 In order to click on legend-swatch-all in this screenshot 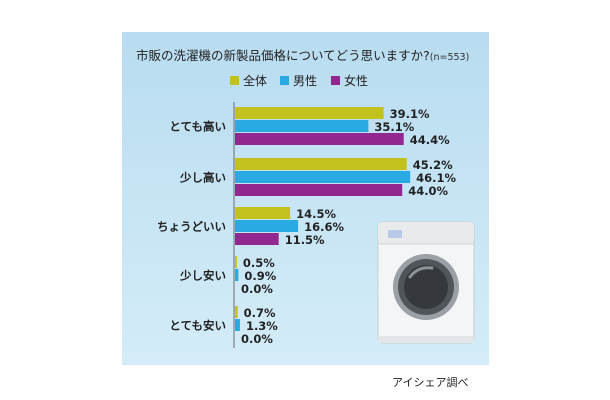, I will do `click(234, 80)`.